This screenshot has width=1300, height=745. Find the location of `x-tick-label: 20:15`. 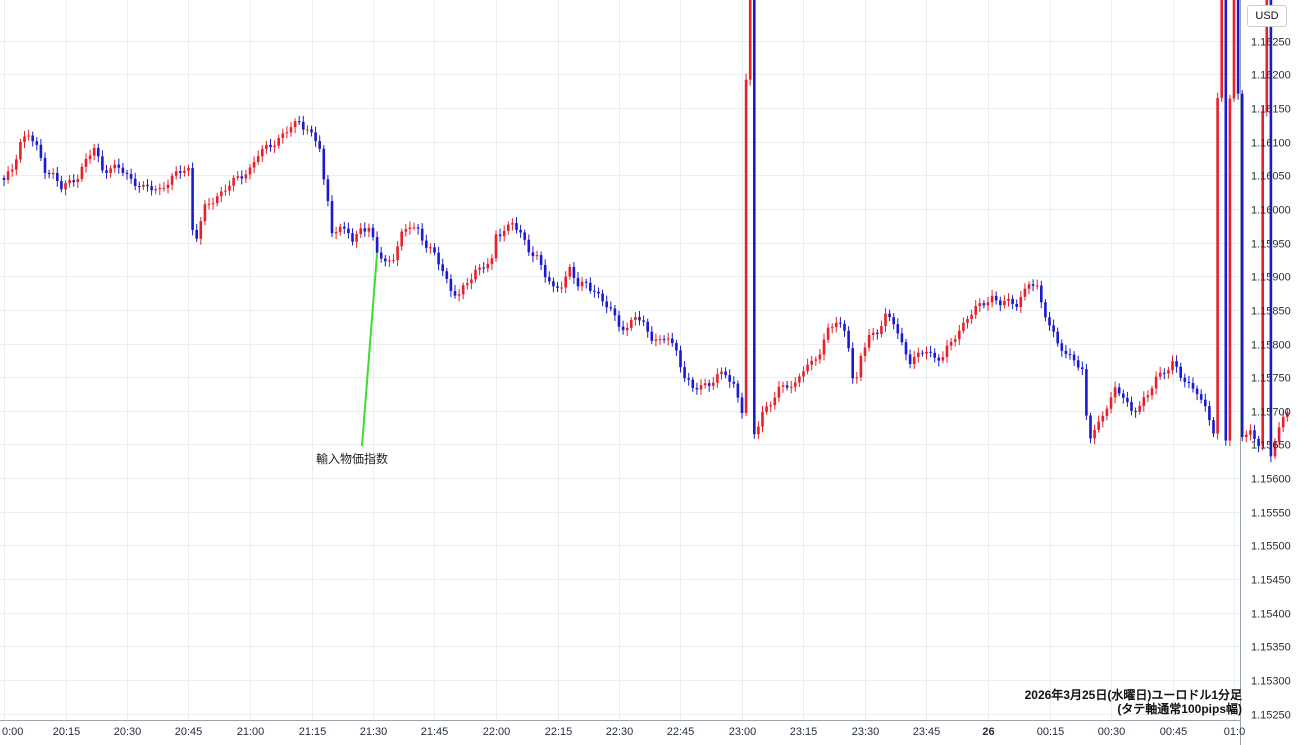

x-tick-label: 20:15 is located at coordinates (67, 732).